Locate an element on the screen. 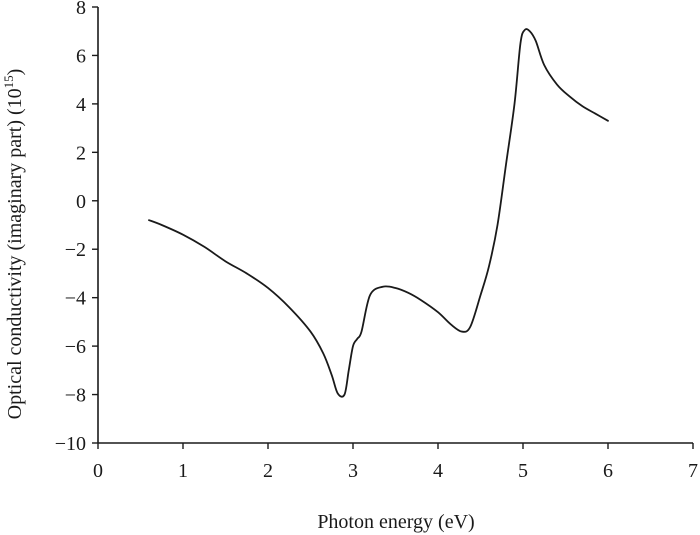  y-tick-label: −6 is located at coordinates (75, 347).